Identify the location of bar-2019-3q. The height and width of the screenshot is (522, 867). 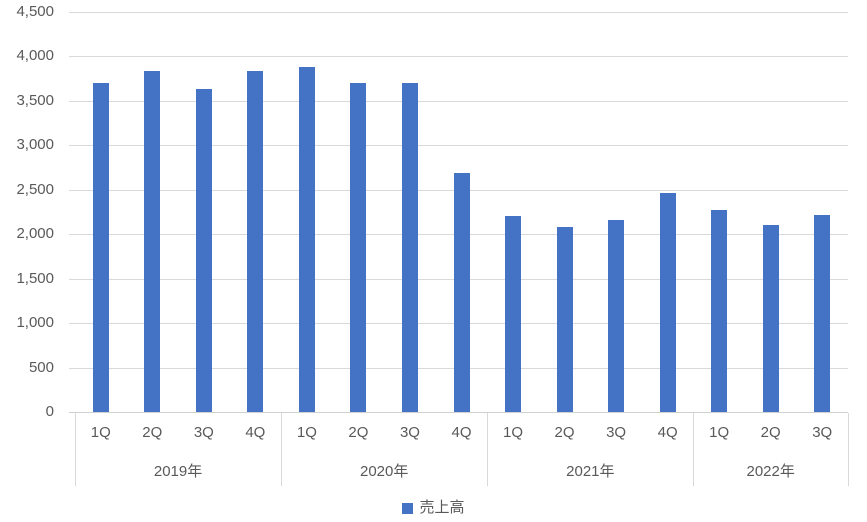
(203, 250).